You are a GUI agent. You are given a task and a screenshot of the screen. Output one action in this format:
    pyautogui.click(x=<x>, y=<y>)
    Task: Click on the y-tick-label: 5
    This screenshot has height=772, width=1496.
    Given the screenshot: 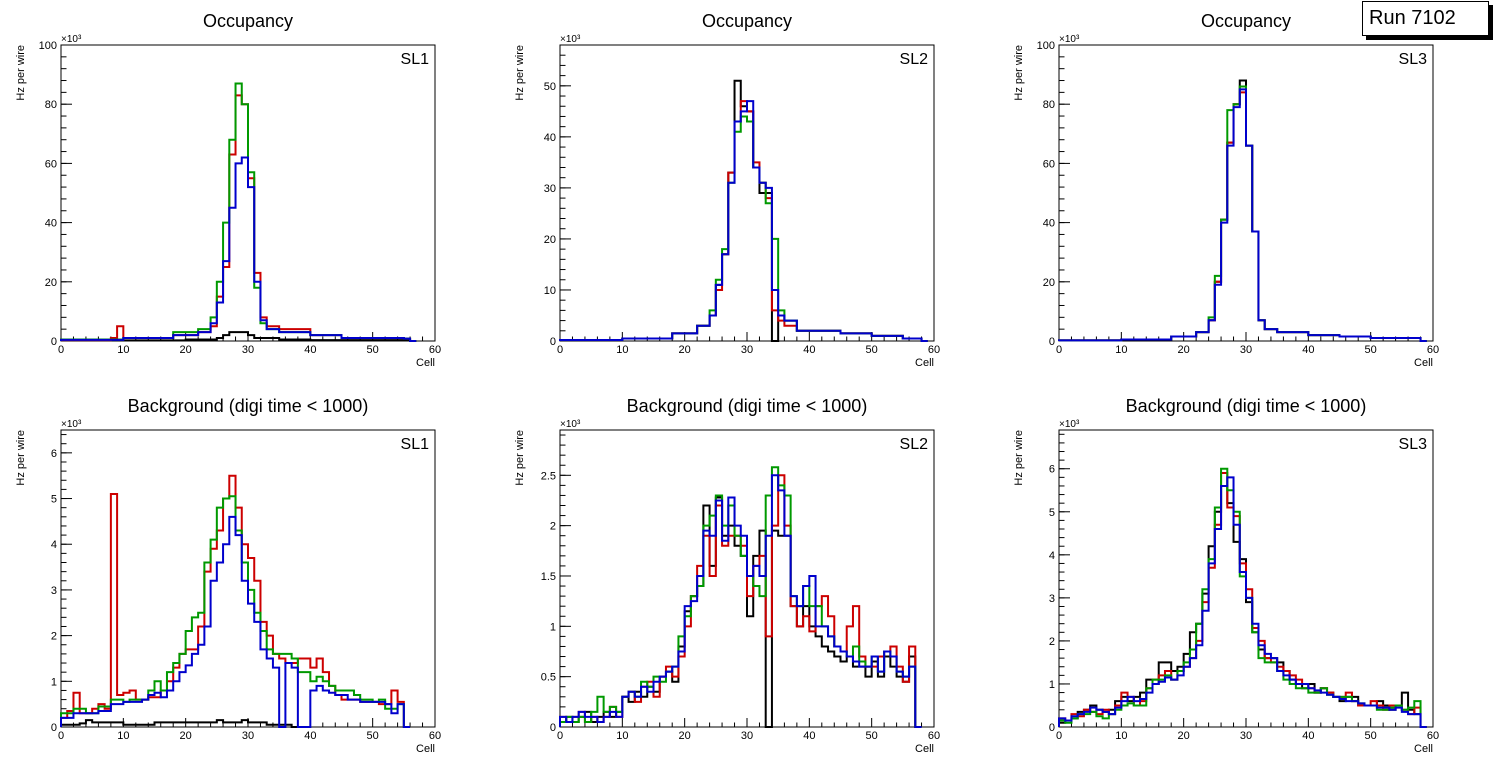 What is the action you would take?
    pyautogui.click(x=54, y=500)
    